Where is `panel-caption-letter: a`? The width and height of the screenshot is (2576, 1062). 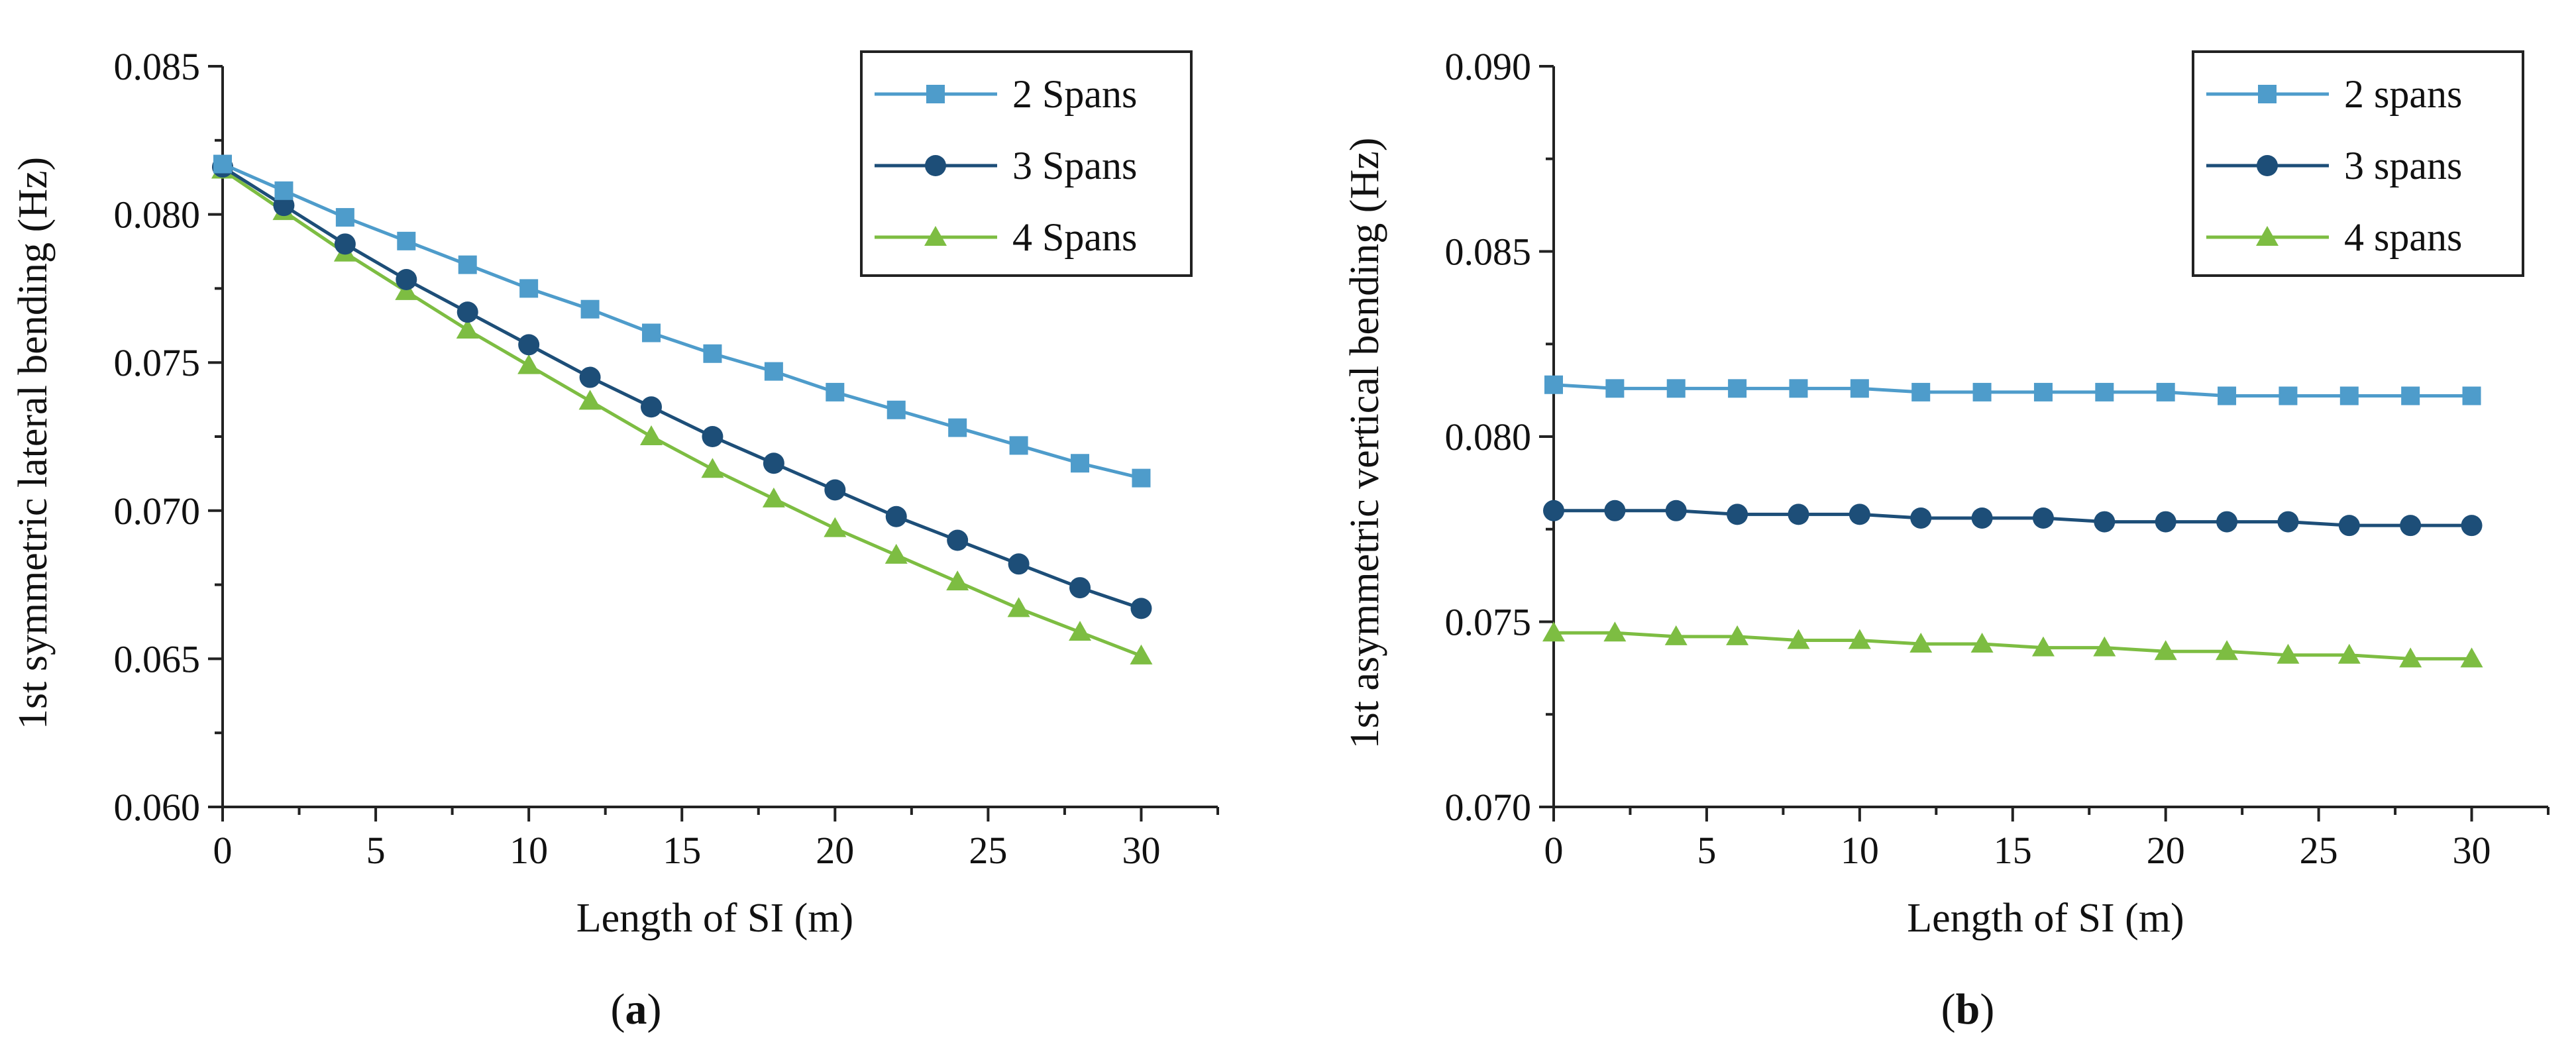
panel-caption-letter: a is located at coordinates (636, 1010).